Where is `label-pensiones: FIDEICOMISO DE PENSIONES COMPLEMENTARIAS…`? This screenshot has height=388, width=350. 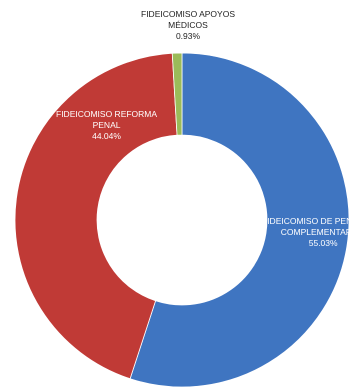 label-pensiones: FIDEICOMISO DE PENSIONES COMPLEMENTARIAS… is located at coordinates (306, 232).